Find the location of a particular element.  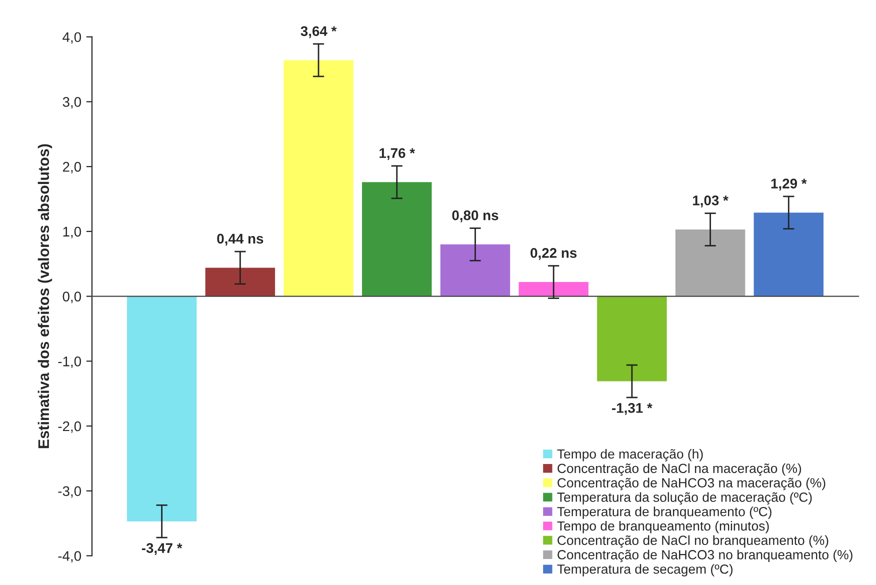

legend-label: Concentração de NaHCO3 no branqueamento (%) is located at coordinates (705, 556).